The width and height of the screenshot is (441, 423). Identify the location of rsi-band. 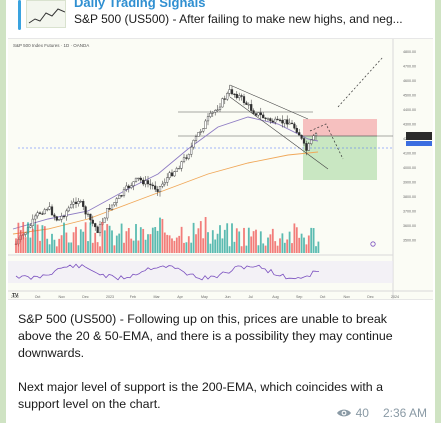
(200, 272).